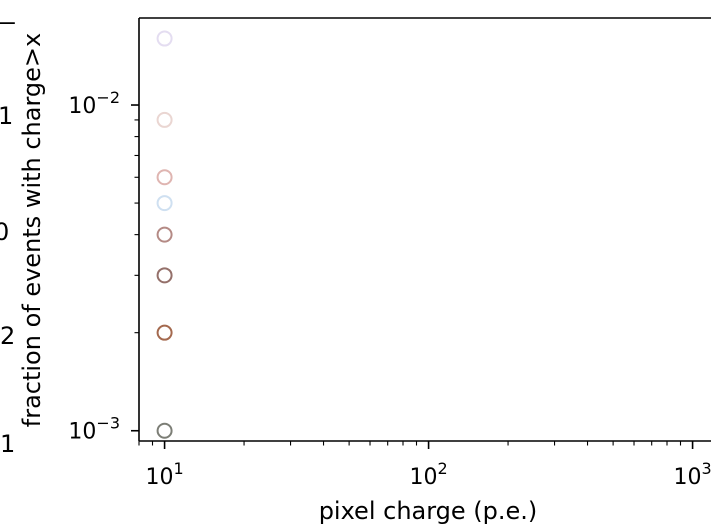 The image size is (711, 528). What do you see at coordinates (428, 511) in the screenshot?
I see `x-axis-label: pixel charge (p.e.)` at bounding box center [428, 511].